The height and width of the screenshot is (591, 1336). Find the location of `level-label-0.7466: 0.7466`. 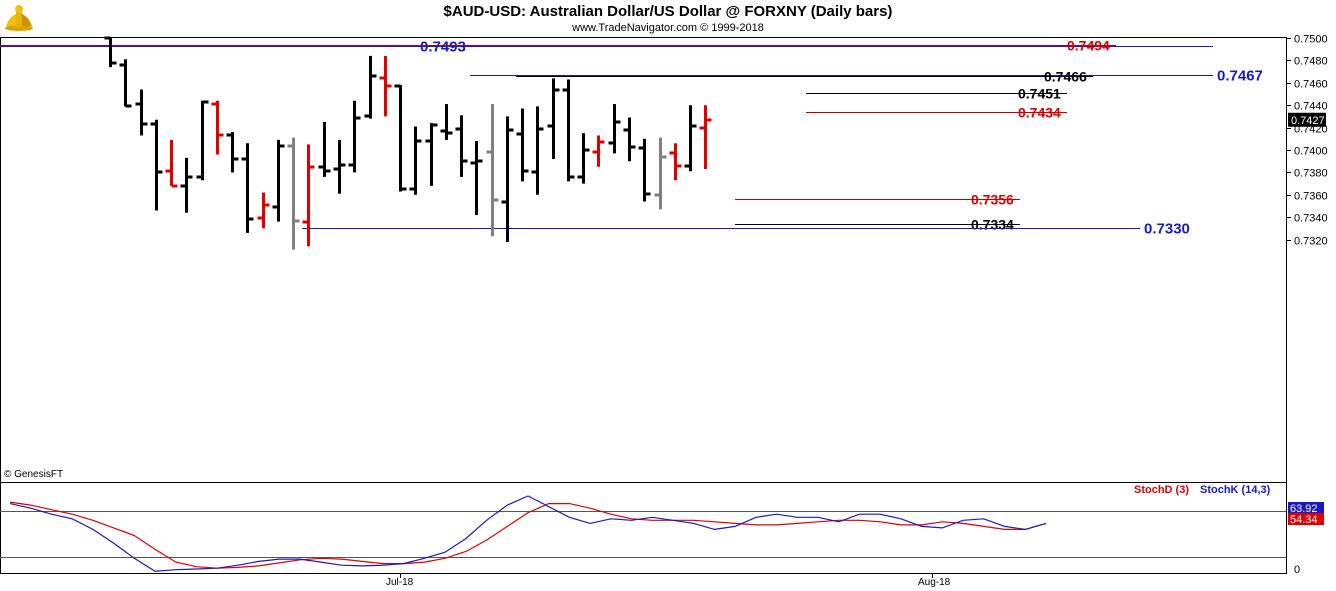

level-label-0.7466: 0.7466 is located at coordinates (1065, 77).